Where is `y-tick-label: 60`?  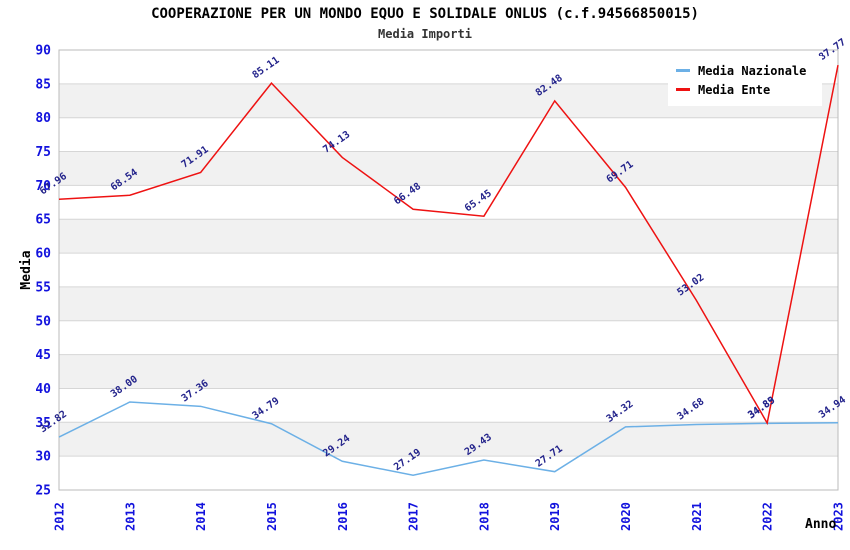 y-tick-label: 60 is located at coordinates (43, 254).